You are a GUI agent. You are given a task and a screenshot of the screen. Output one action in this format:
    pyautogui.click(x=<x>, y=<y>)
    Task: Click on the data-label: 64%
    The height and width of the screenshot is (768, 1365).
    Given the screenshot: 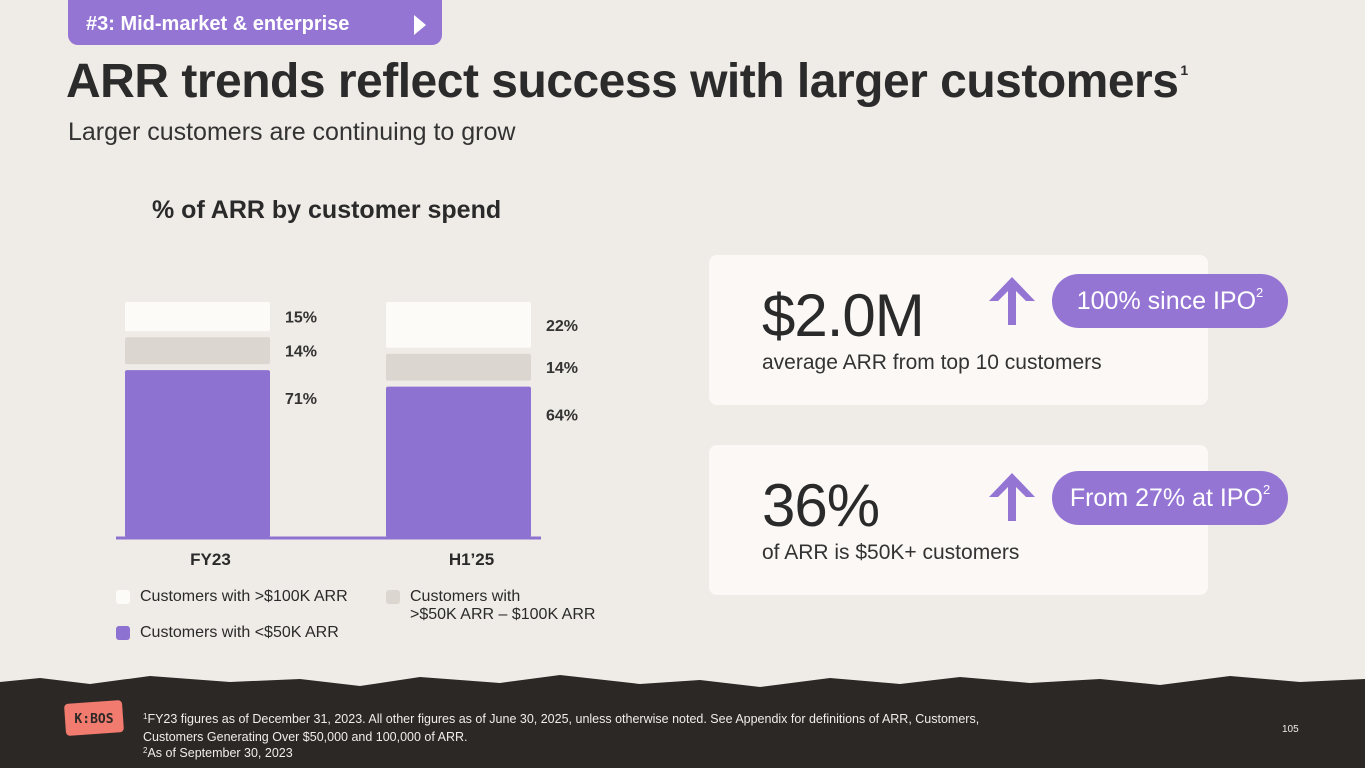 What is the action you would take?
    pyautogui.click(x=562, y=416)
    